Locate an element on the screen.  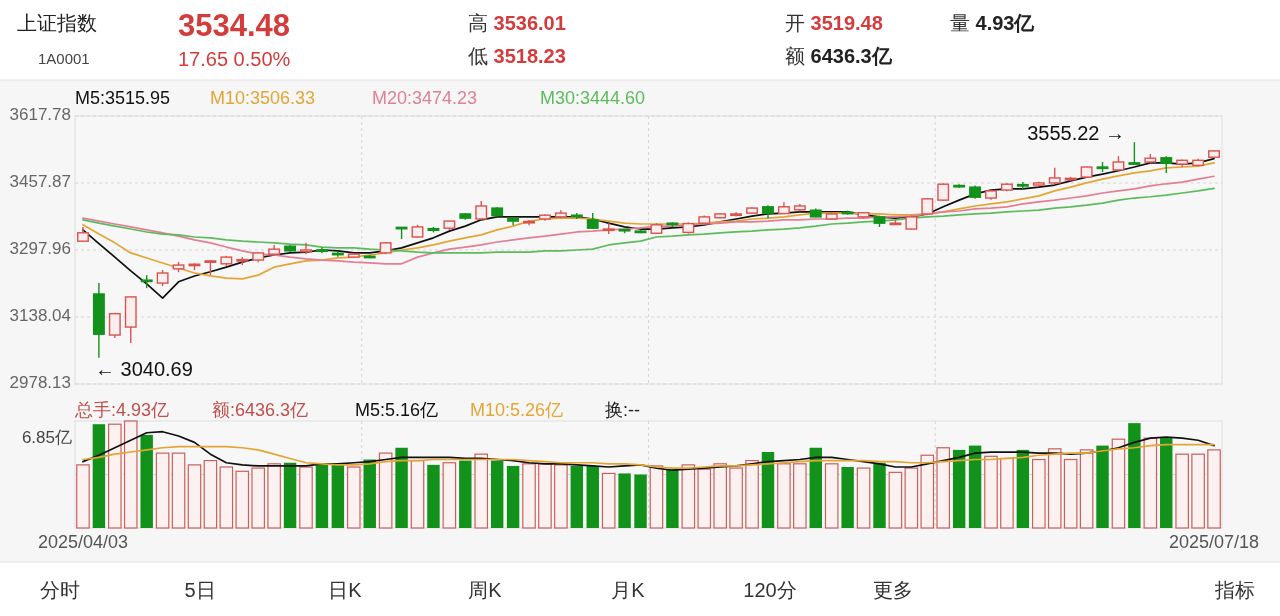
text: 额 6436.3亿 is located at coordinates (839, 56).